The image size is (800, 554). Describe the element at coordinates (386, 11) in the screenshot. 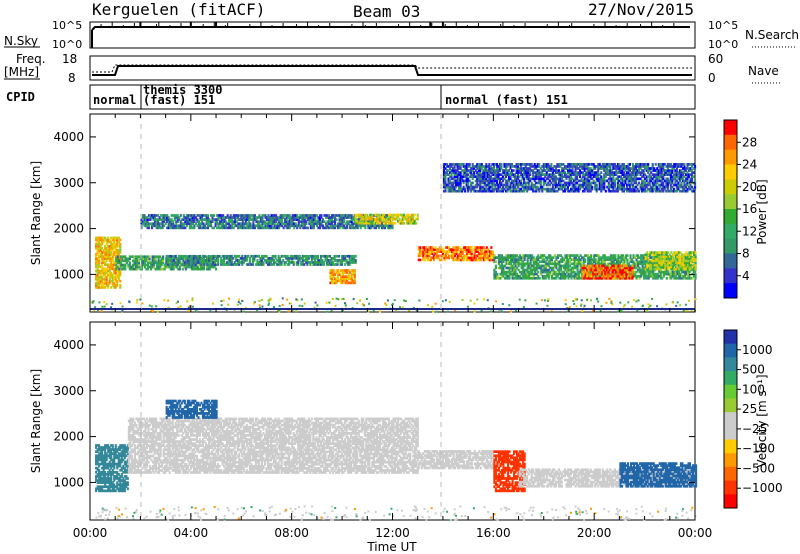

I see `beam-title: Beam 03` at that location.